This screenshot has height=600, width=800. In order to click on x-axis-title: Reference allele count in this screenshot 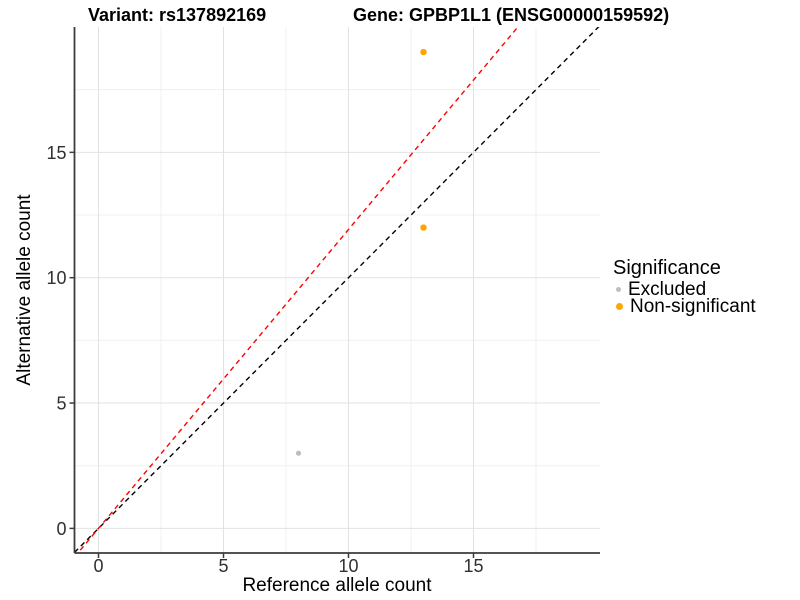, I will do `click(337, 585)`.